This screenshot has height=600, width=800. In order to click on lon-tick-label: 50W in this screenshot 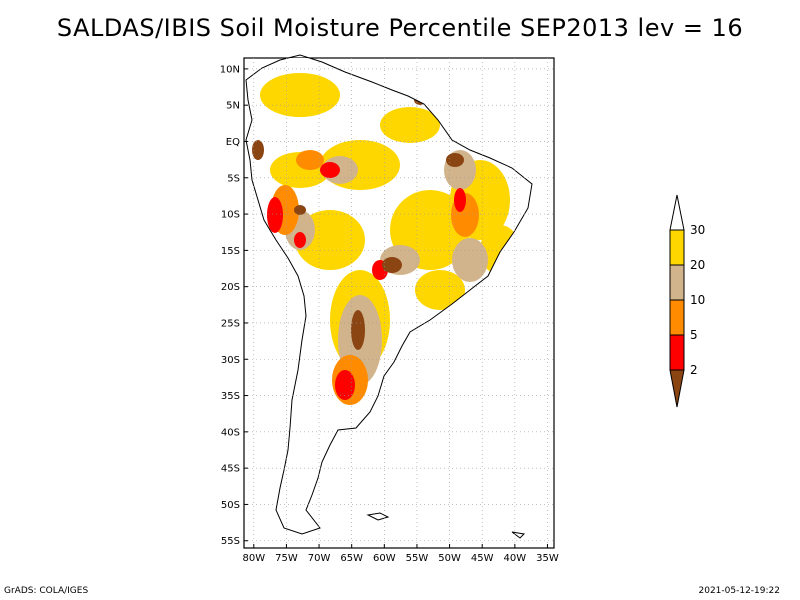, I will do `click(449, 558)`.